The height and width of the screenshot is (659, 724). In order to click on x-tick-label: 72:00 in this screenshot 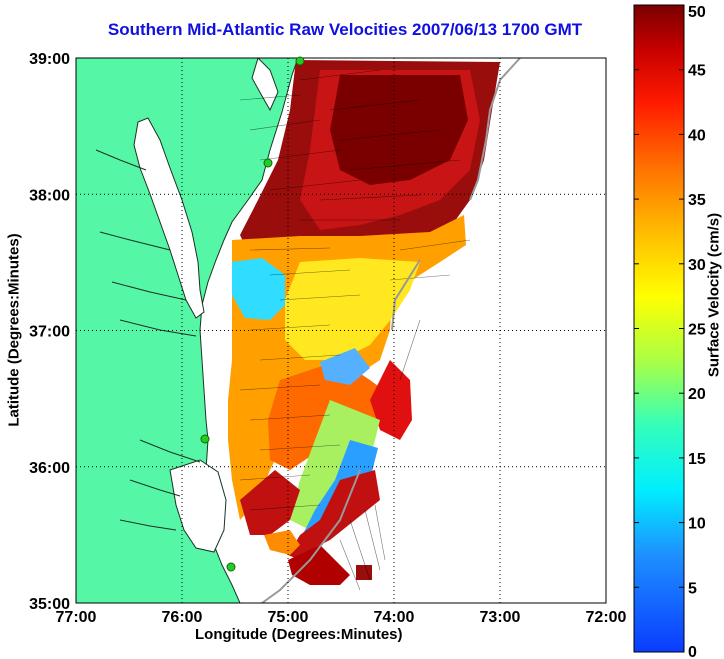, I will do `click(606, 617)`.